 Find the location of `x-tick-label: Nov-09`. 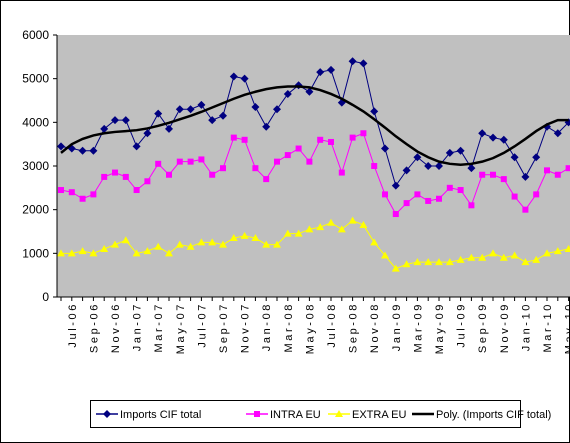

x-tick-label: Nov-09 is located at coordinates (505, 327).